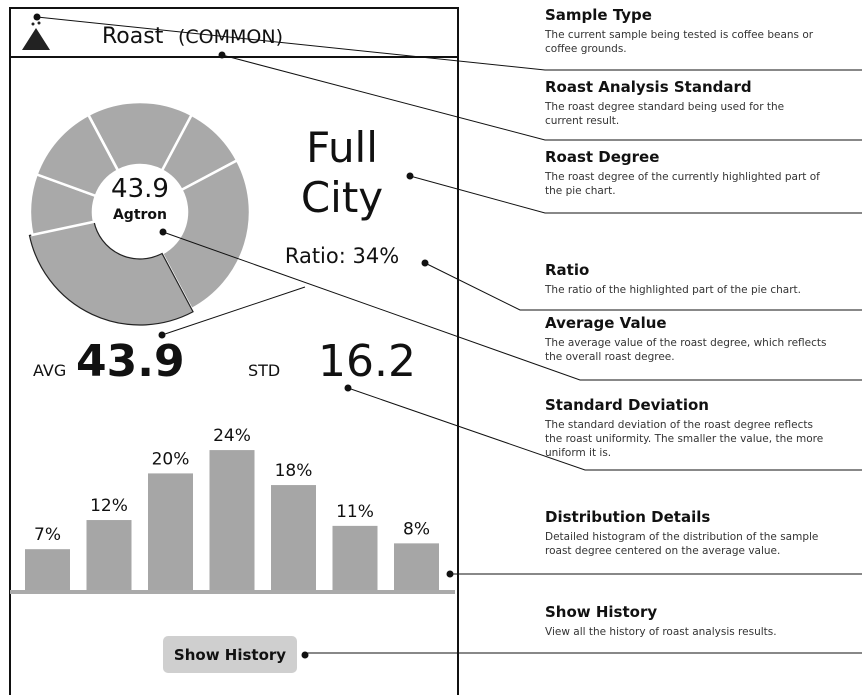  I want to click on show-history-button, so click(230, 654).